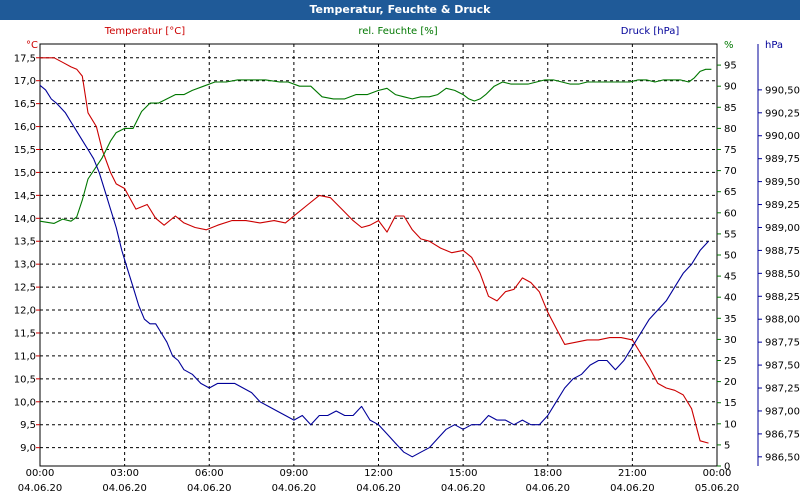  What do you see at coordinates (25, 150) in the screenshot?
I see `temperature-tick-label: 15,5` at bounding box center [25, 150].